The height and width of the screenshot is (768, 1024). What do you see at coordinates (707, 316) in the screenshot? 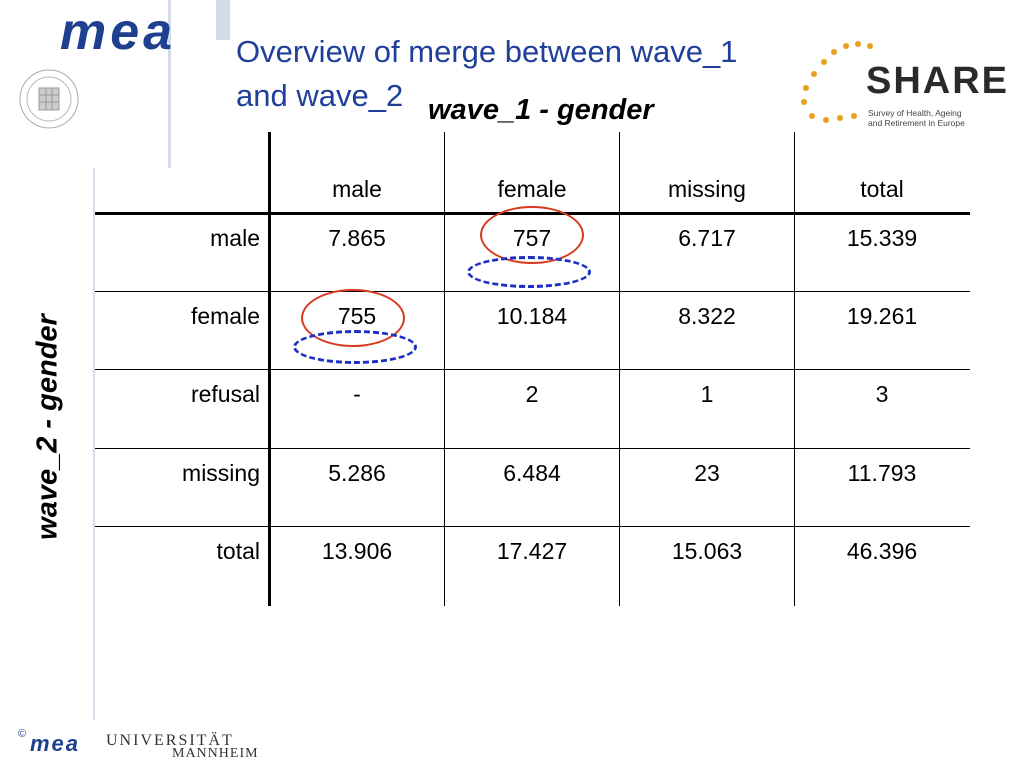
I see `table-cell: 8.322` at bounding box center [707, 316].